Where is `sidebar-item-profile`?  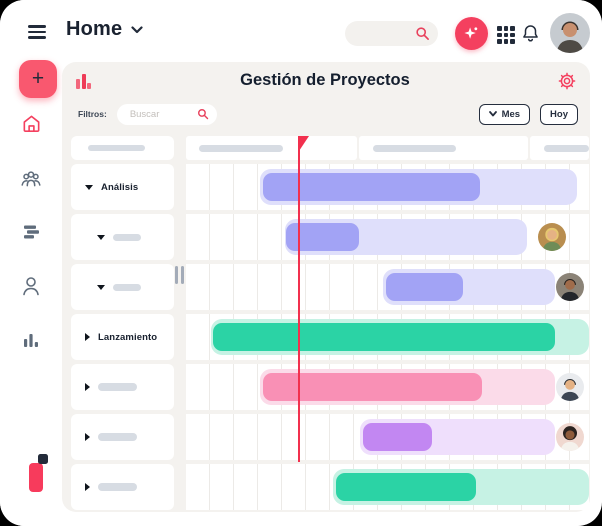
sidebar-item-profile is located at coordinates (31, 286).